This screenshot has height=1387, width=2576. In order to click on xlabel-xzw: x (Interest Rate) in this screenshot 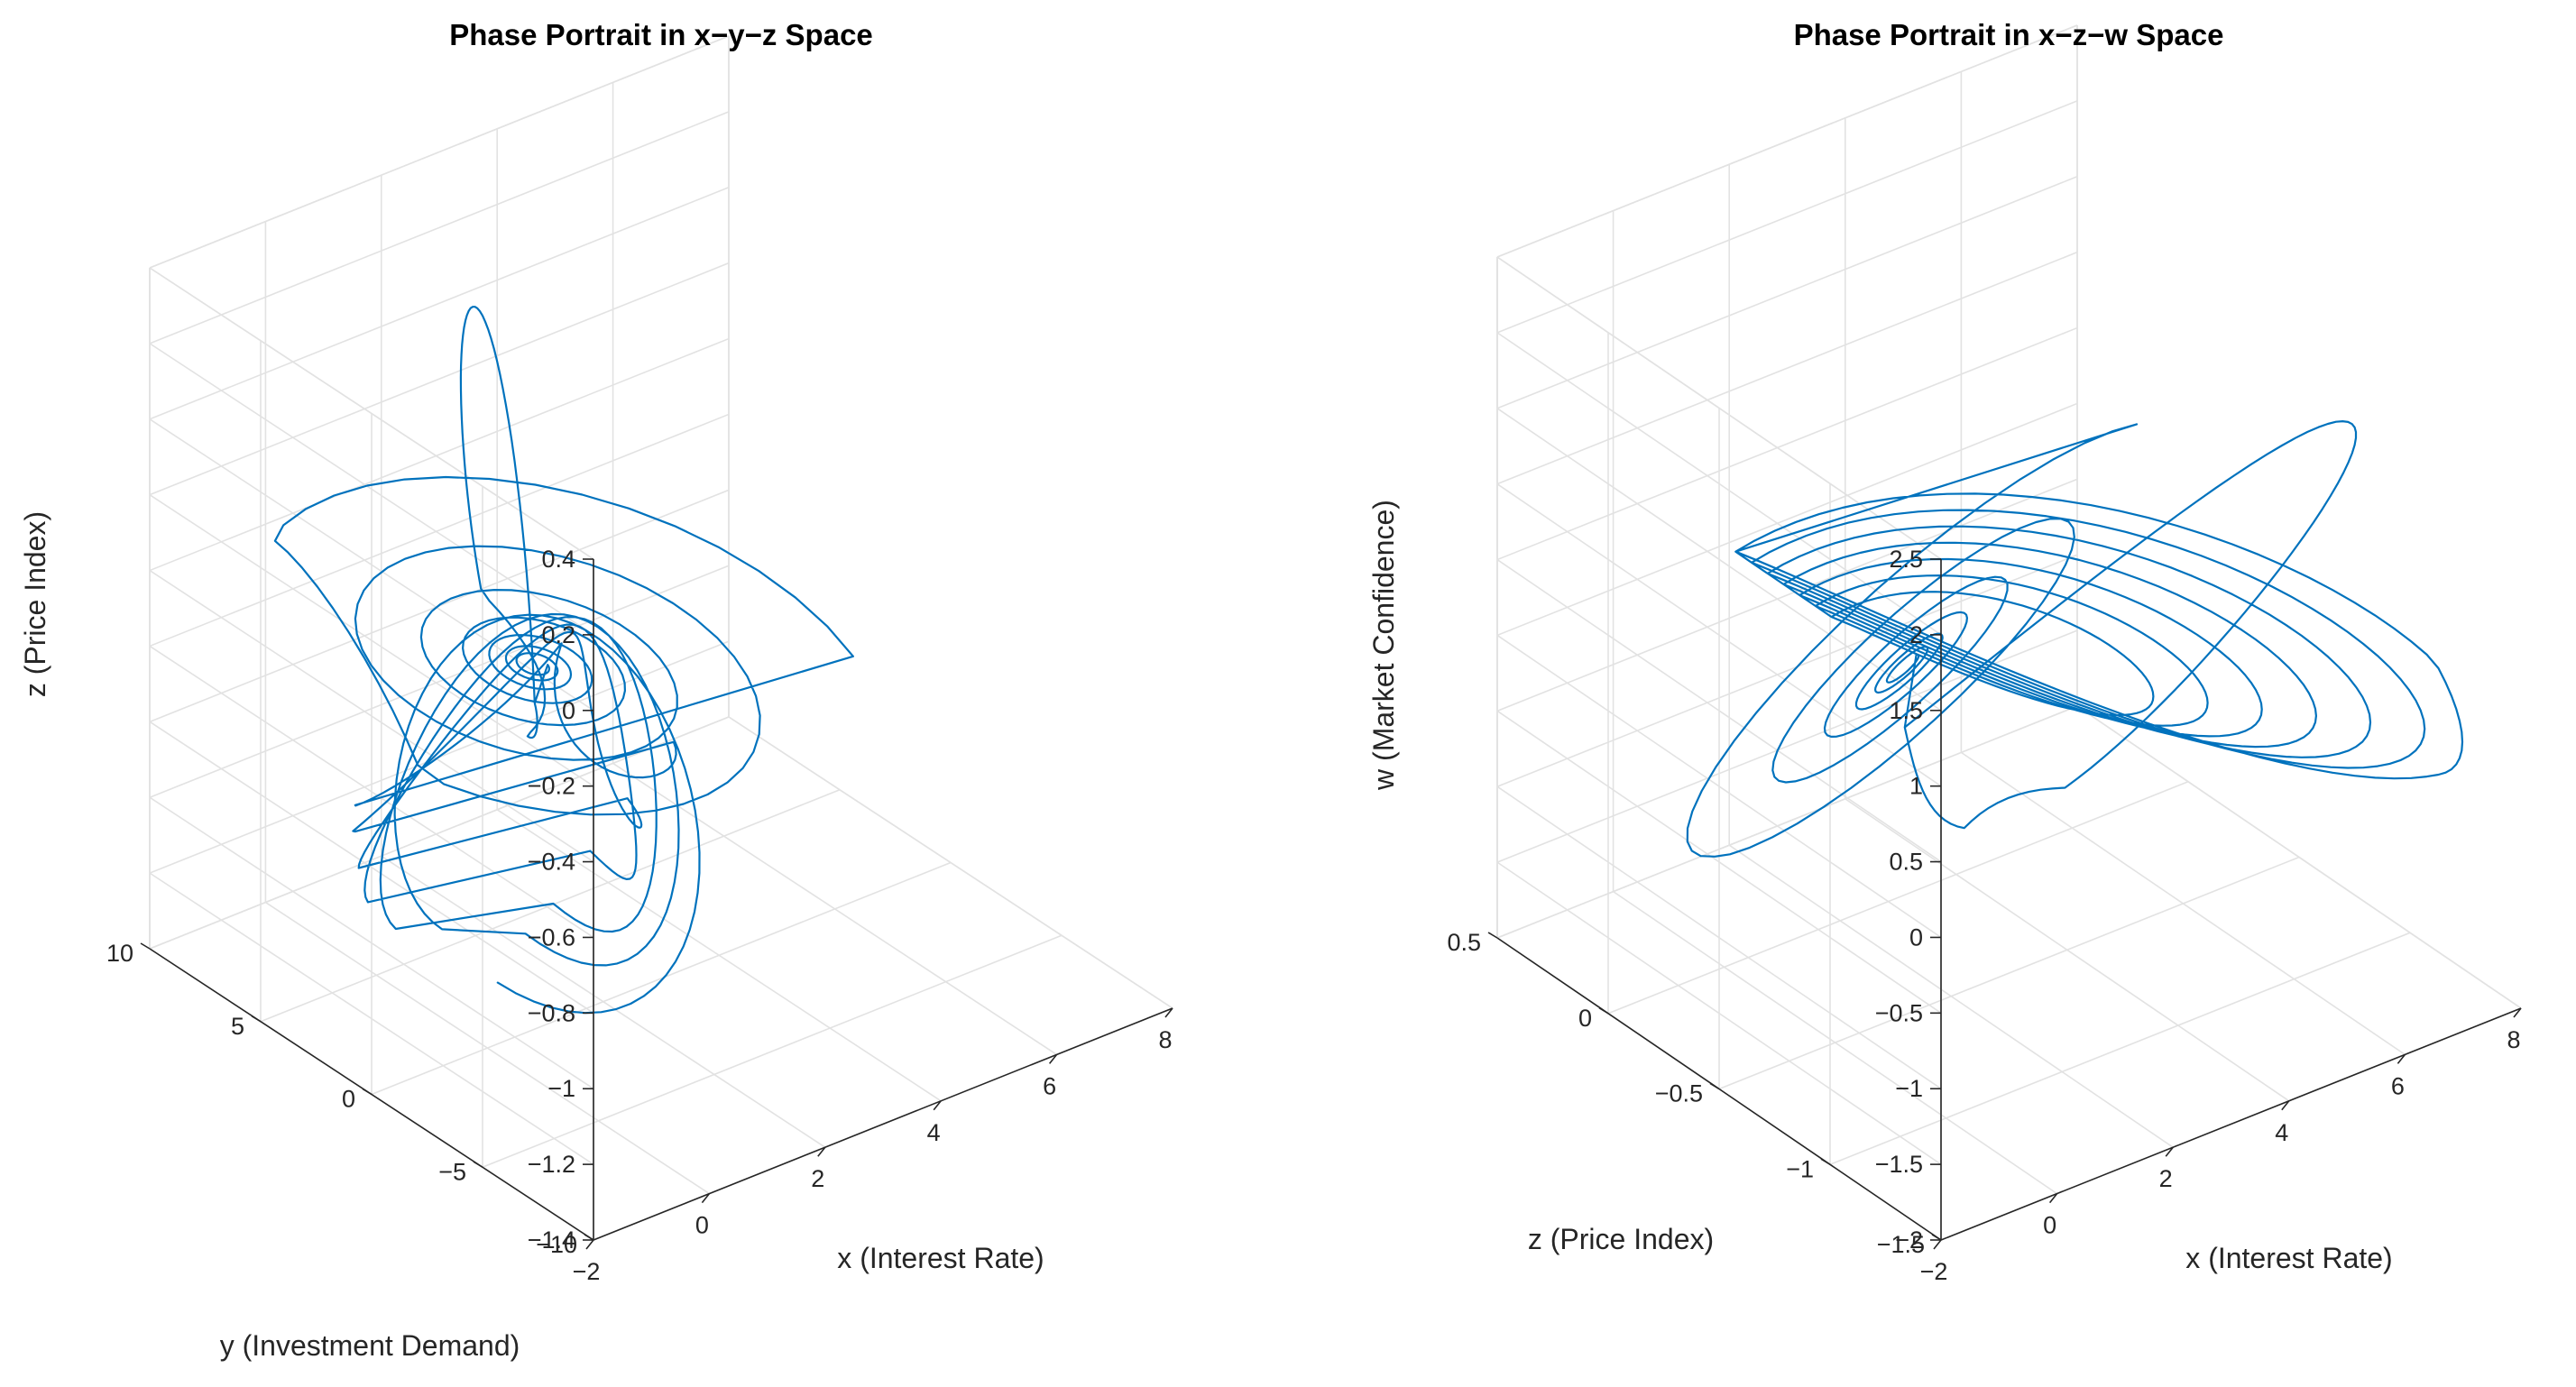, I will do `click(2288, 1258)`.